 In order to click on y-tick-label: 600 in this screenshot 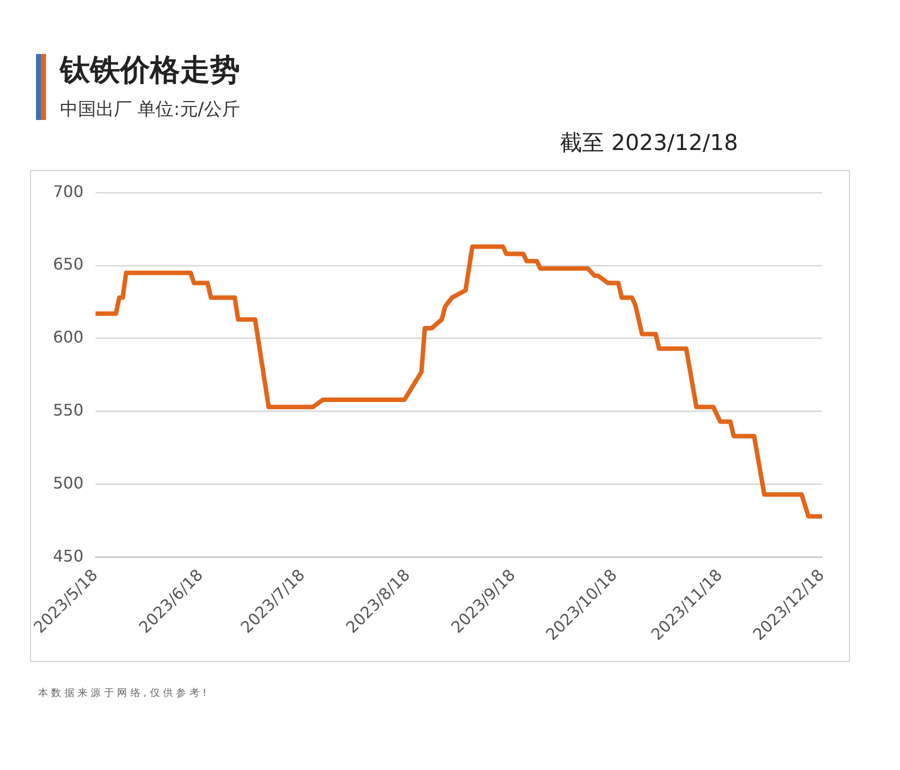, I will do `click(68, 337)`.